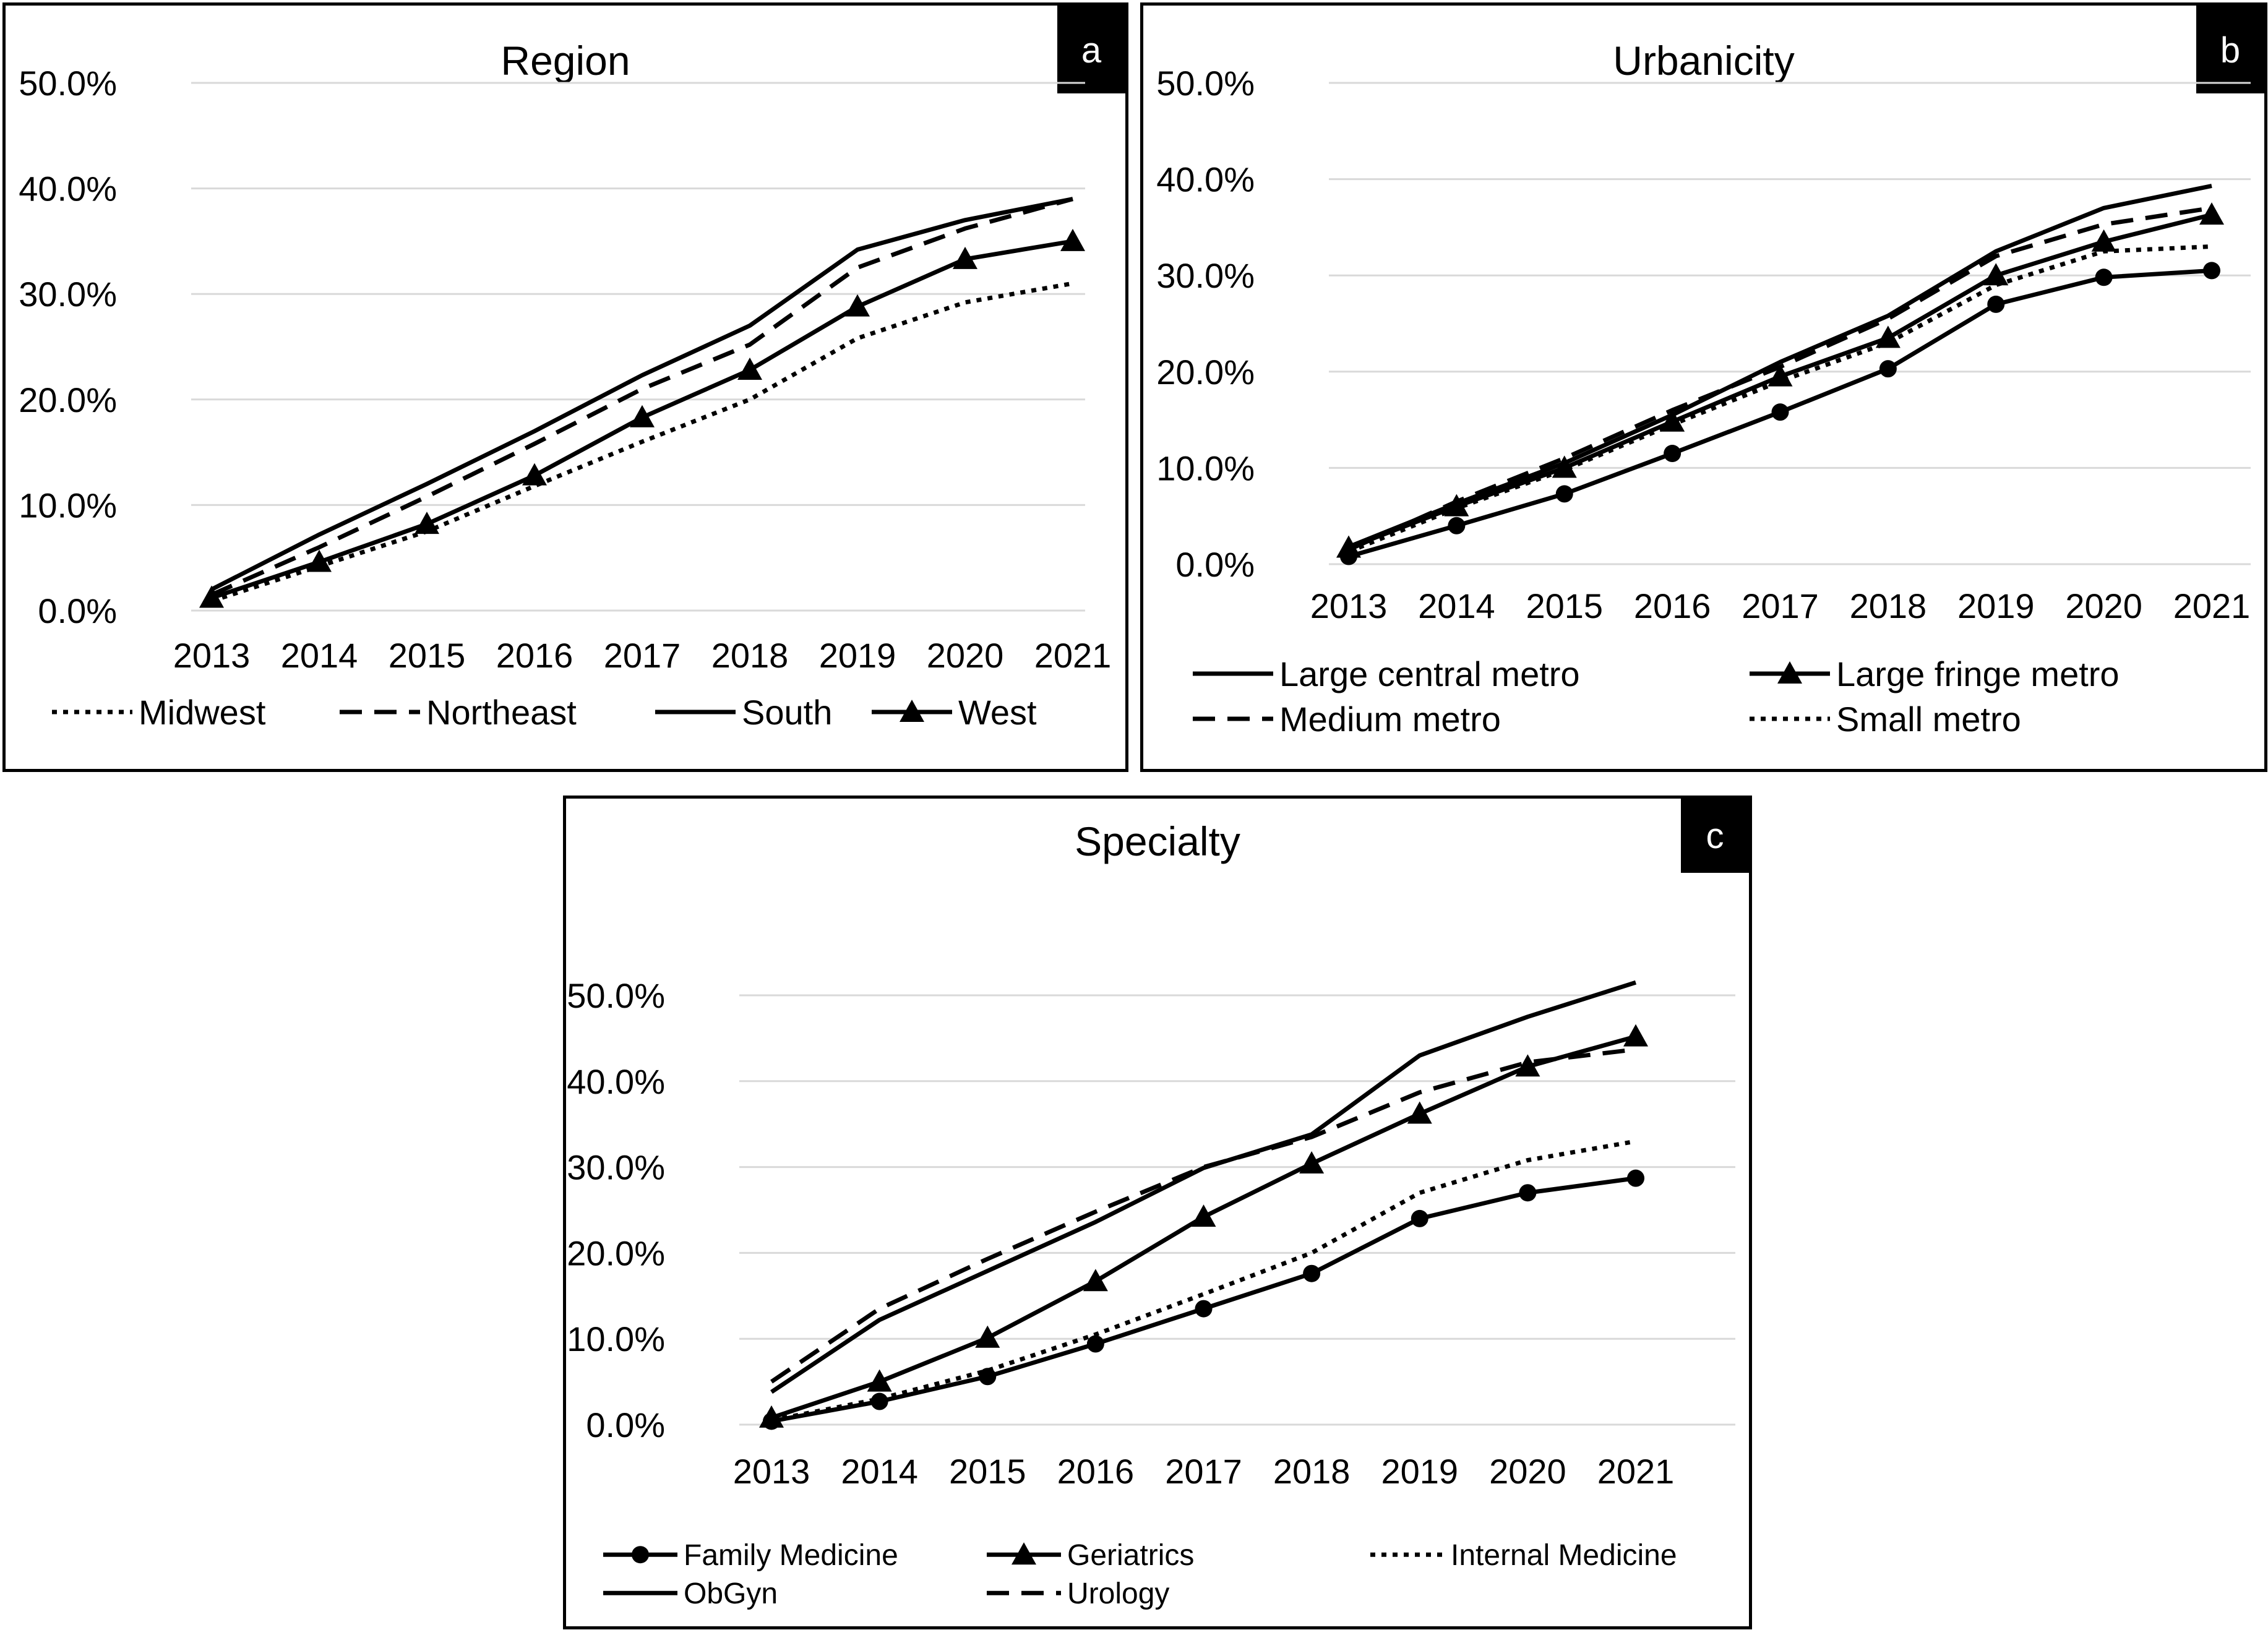  What do you see at coordinates (954, 713) in the screenshot?
I see `legend-item-west: West` at bounding box center [954, 713].